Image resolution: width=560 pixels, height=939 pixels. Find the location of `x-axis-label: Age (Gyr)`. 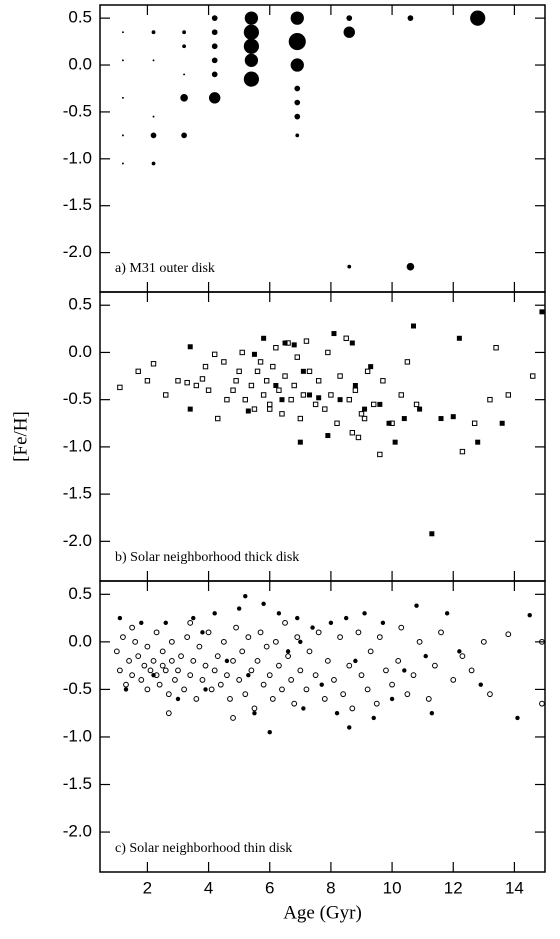

x-axis-label: Age (Gyr) is located at coordinates (322, 912).